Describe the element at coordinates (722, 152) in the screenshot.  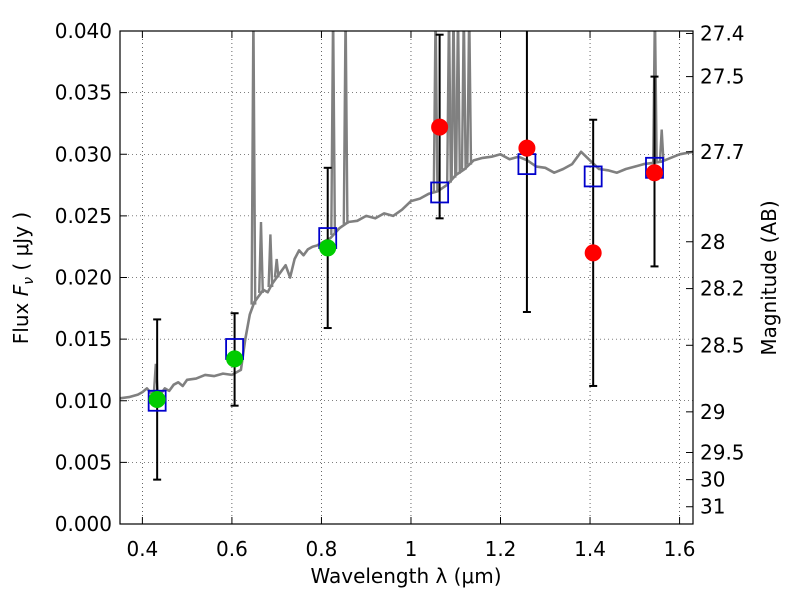
I see `y2-tick-label: 27.7` at that location.